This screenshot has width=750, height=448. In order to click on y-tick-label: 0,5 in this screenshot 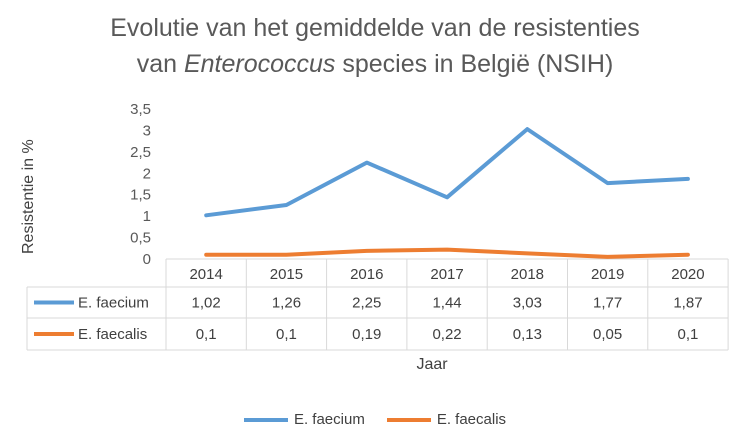, I will do `click(140, 238)`.